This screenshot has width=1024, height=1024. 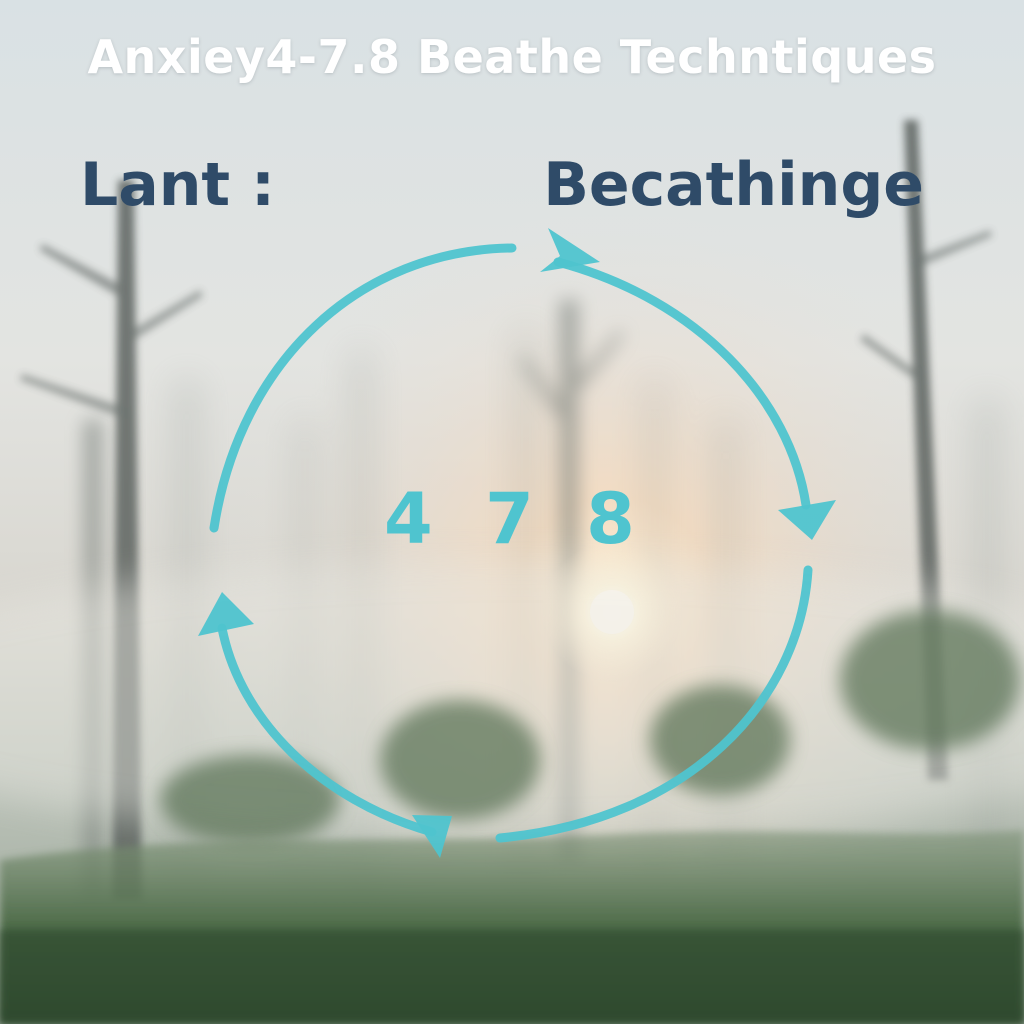 What do you see at coordinates (807, 520) in the screenshot?
I see `cycle-arrowhead-right` at bounding box center [807, 520].